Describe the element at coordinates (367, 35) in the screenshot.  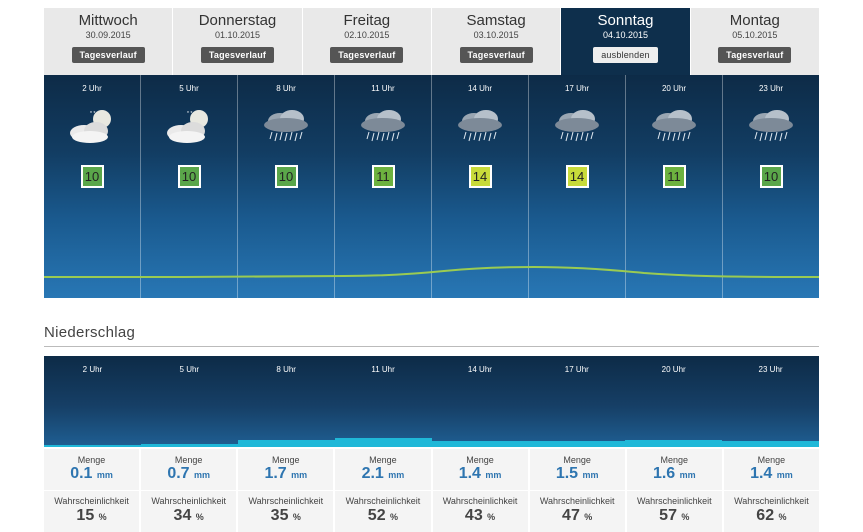
I see `day-date: 02.10.2015` at that location.